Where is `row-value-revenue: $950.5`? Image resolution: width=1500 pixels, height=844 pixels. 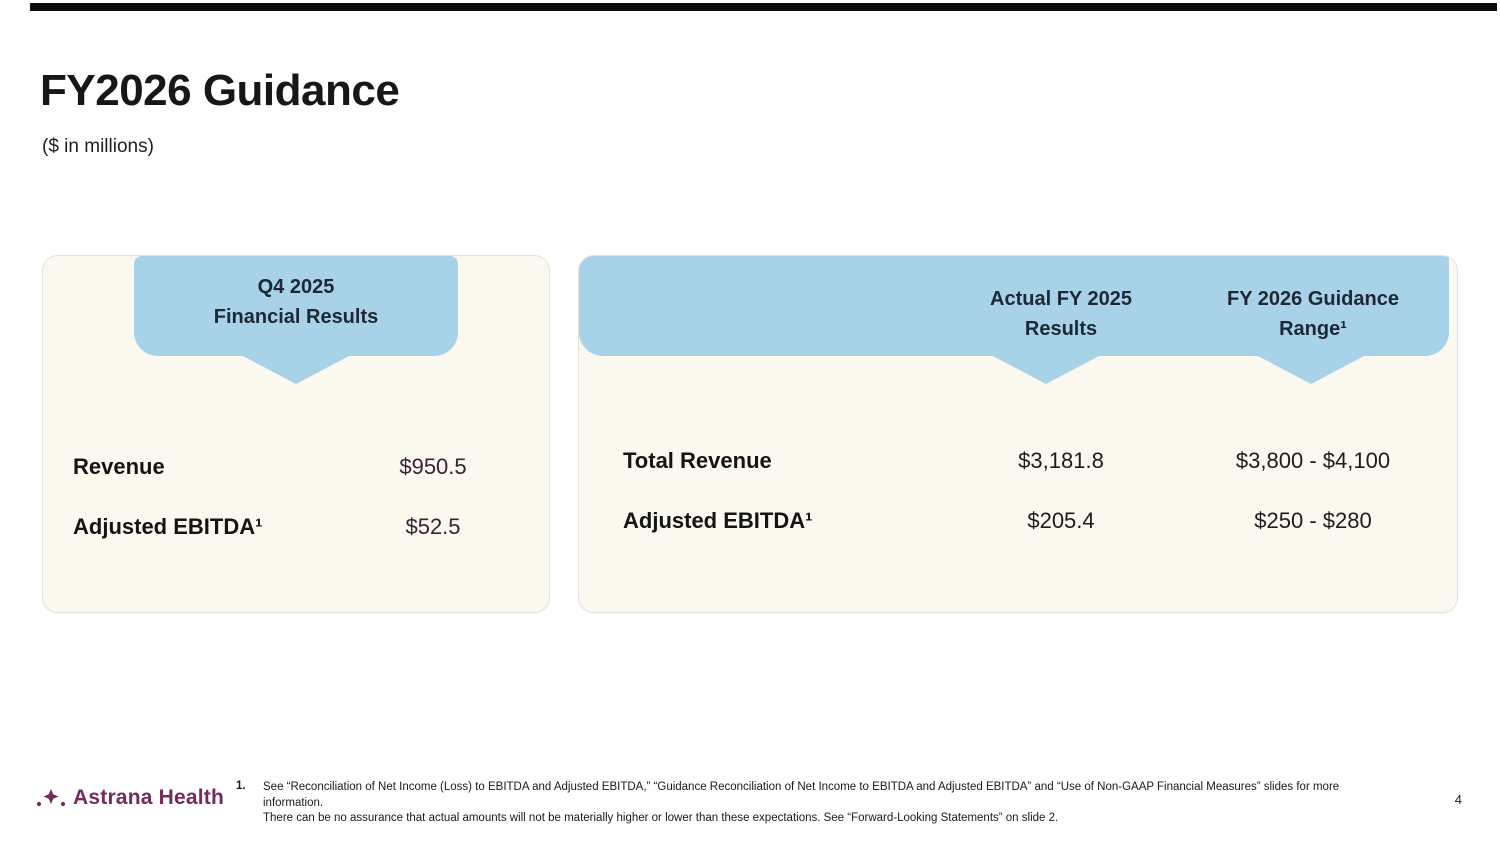 row-value-revenue: $950.5 is located at coordinates (433, 466).